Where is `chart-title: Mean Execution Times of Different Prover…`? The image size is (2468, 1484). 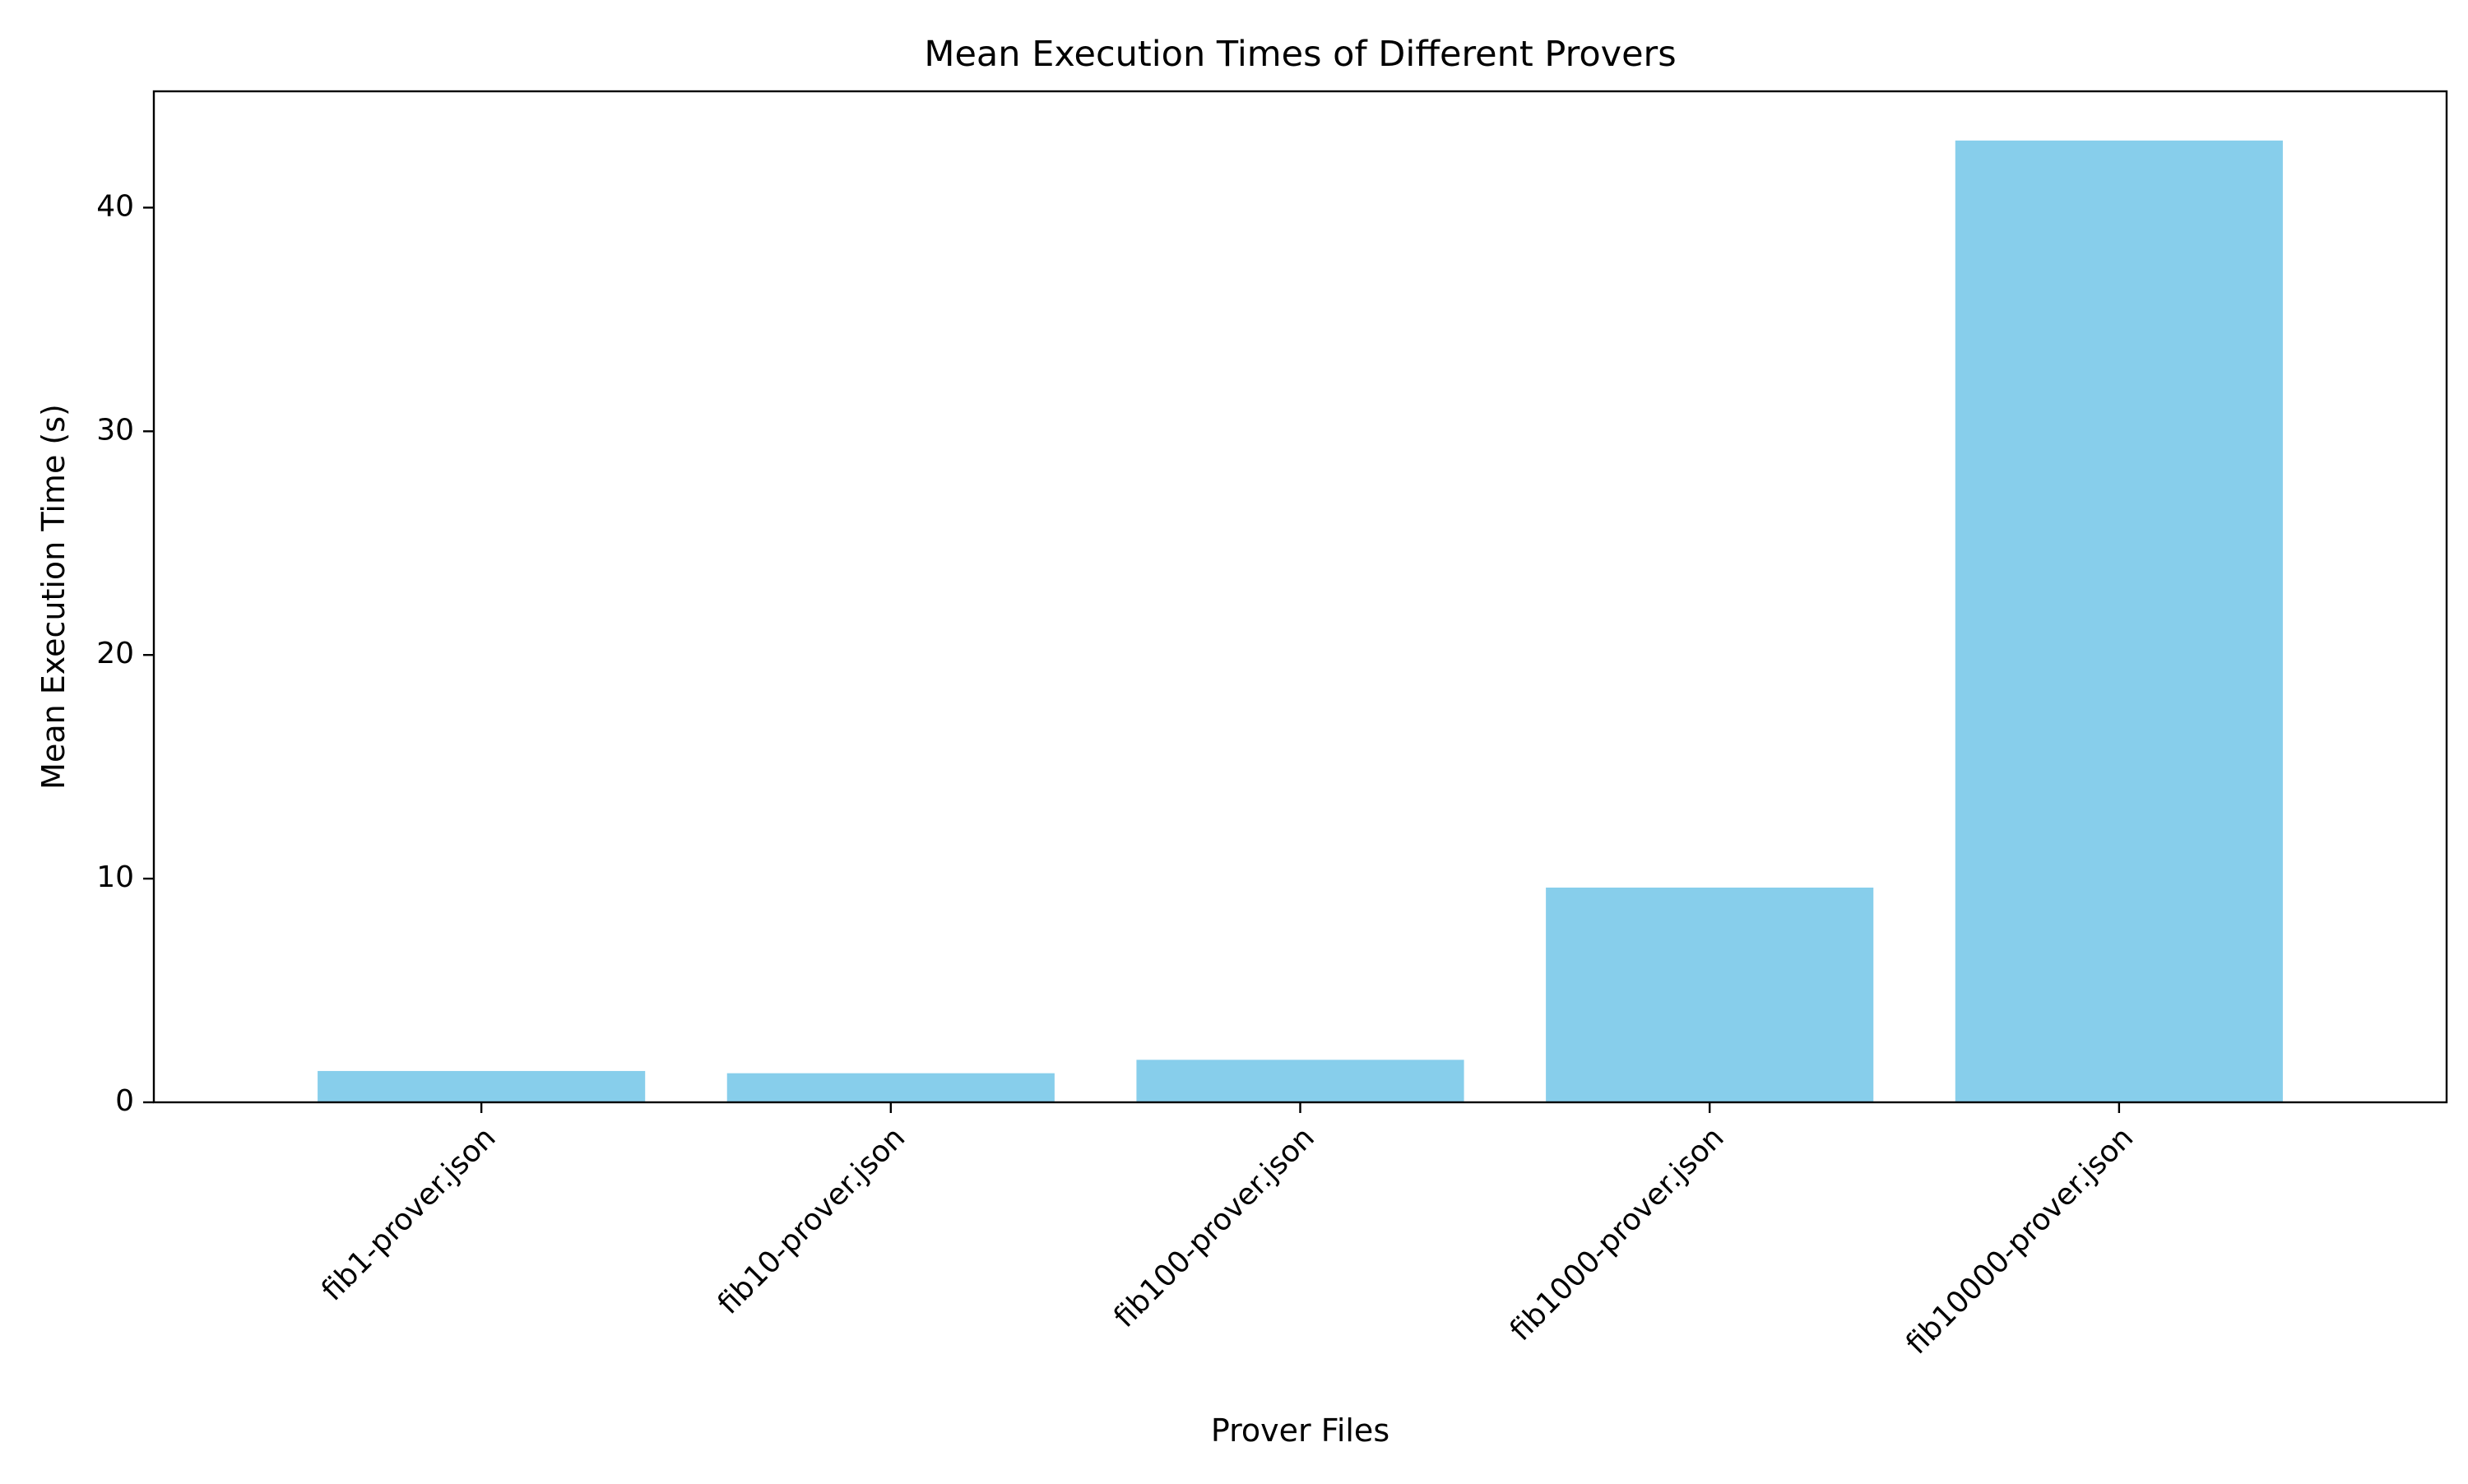 chart-title: Mean Execution Times of Different Prover… is located at coordinates (1300, 54).